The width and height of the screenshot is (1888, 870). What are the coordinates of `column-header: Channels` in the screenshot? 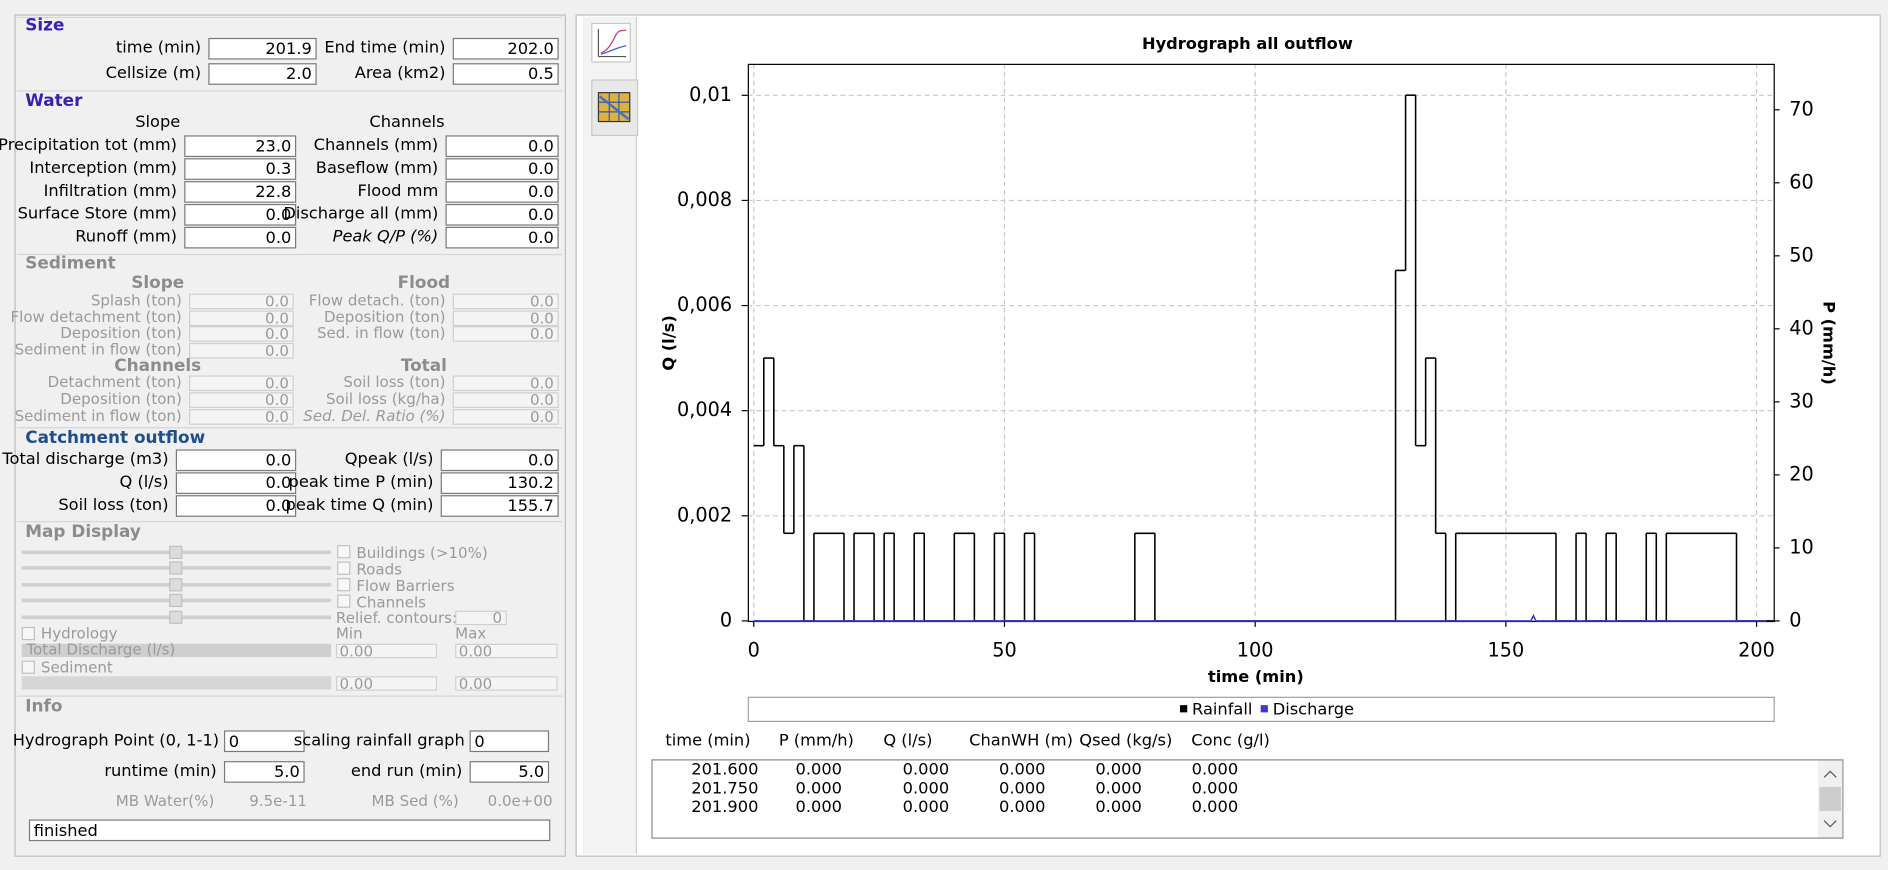 It's located at (157, 365).